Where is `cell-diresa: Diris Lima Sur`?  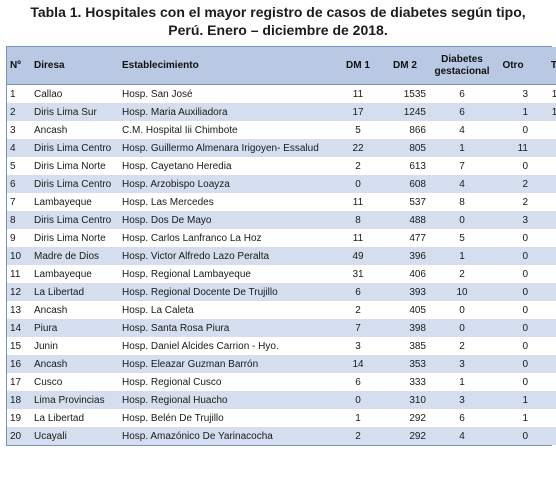 cell-diresa: Diris Lima Sur is located at coordinates (75, 112).